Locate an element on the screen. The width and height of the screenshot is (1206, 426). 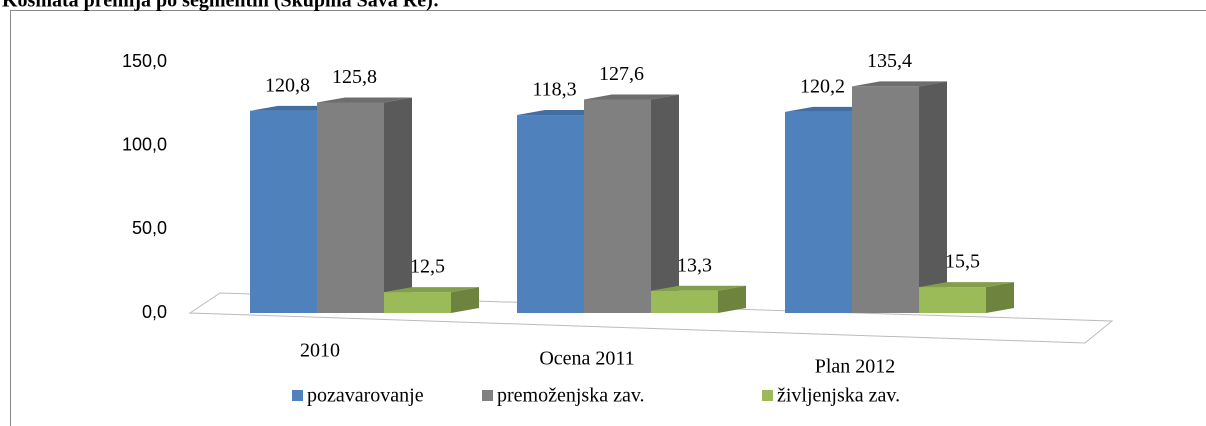
value-label: 135,4 is located at coordinates (889, 61).